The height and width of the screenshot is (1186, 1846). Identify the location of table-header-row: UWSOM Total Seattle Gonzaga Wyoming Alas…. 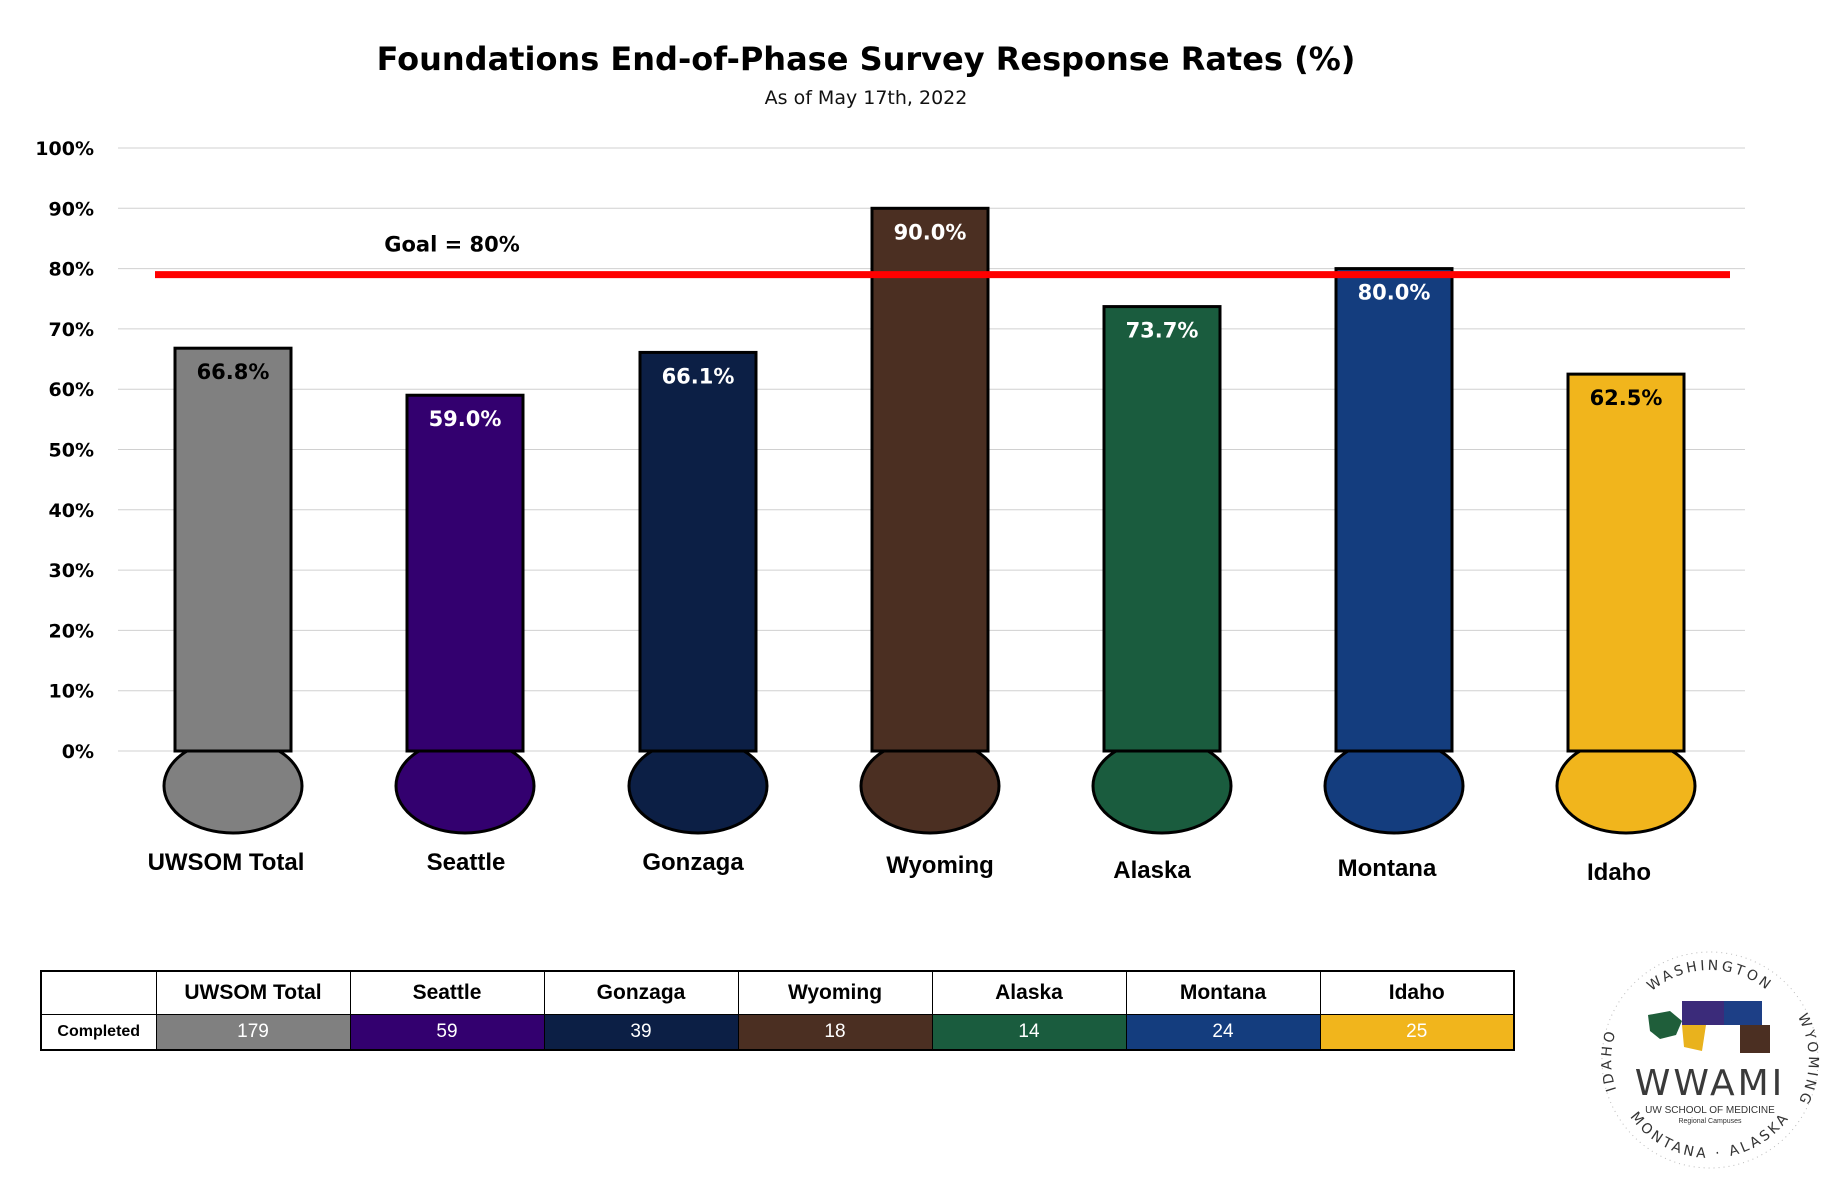
(777, 992).